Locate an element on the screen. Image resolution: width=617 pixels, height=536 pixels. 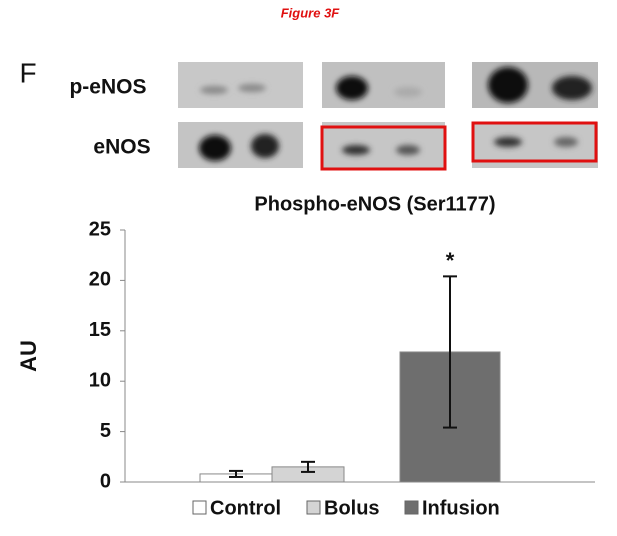
y-tick-label: 20 is located at coordinates (100, 280).